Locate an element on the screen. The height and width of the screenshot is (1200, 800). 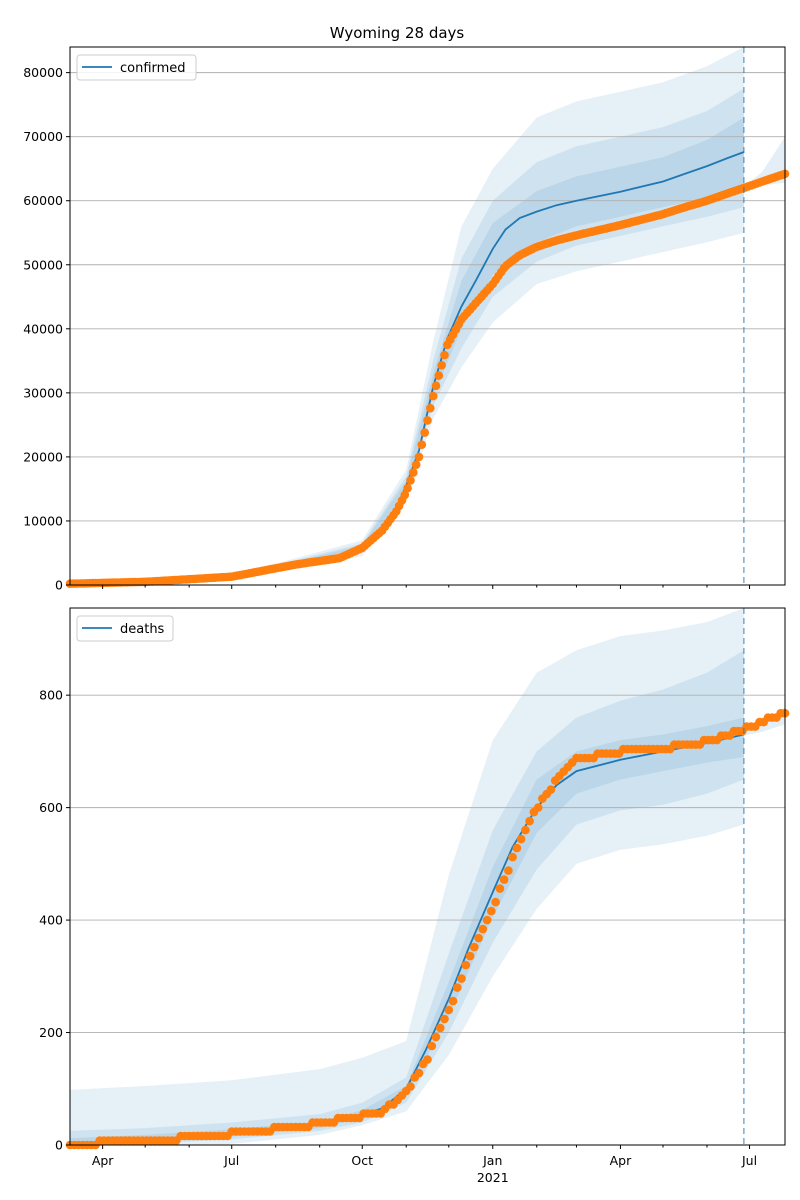
confirmed-y-tick-label: 50000 is located at coordinates (43, 264).